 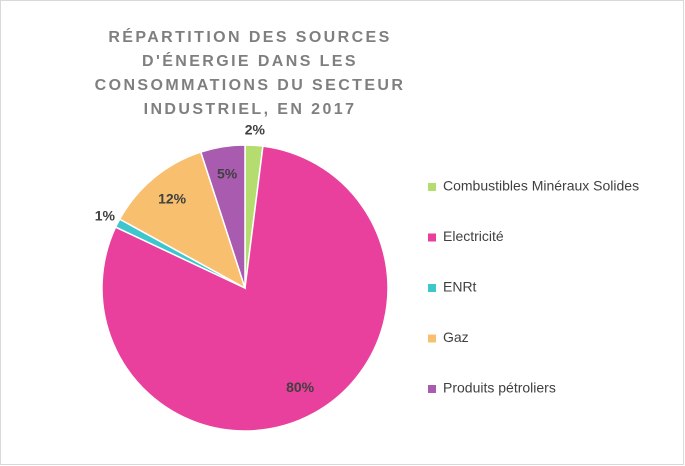 What do you see at coordinates (227, 174) in the screenshot?
I see `data-label: 5%` at bounding box center [227, 174].